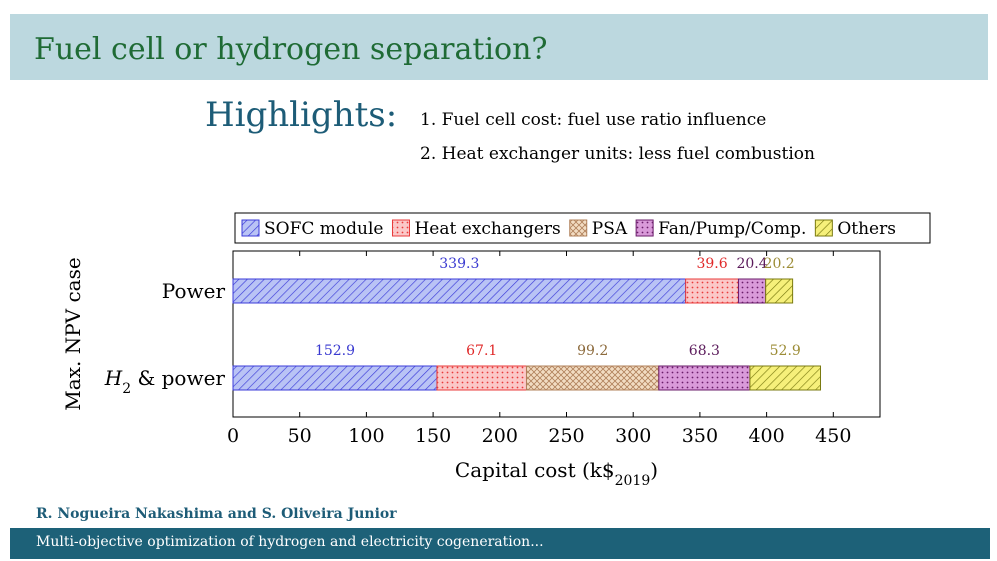 This screenshot has height=561, width=997. I want to click on legend-label-heat-exchangers: Heat exchangers, so click(487, 229).